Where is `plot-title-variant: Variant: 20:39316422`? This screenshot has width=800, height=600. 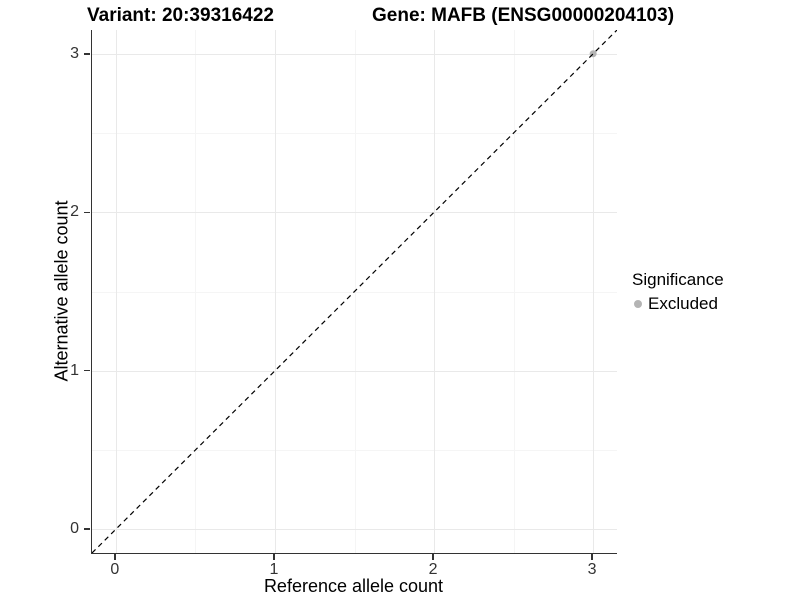
plot-title-variant: Variant: 20:39316422 is located at coordinates (180, 15).